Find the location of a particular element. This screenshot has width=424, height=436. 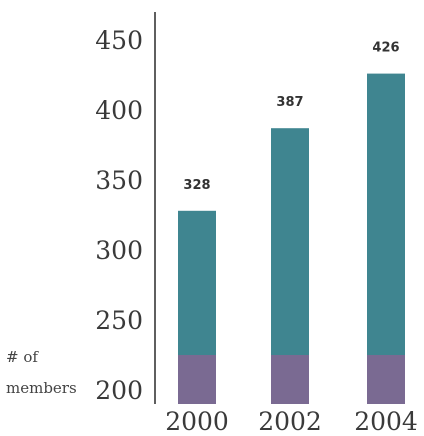

y-axis-label-line-2: members is located at coordinates (41, 388).